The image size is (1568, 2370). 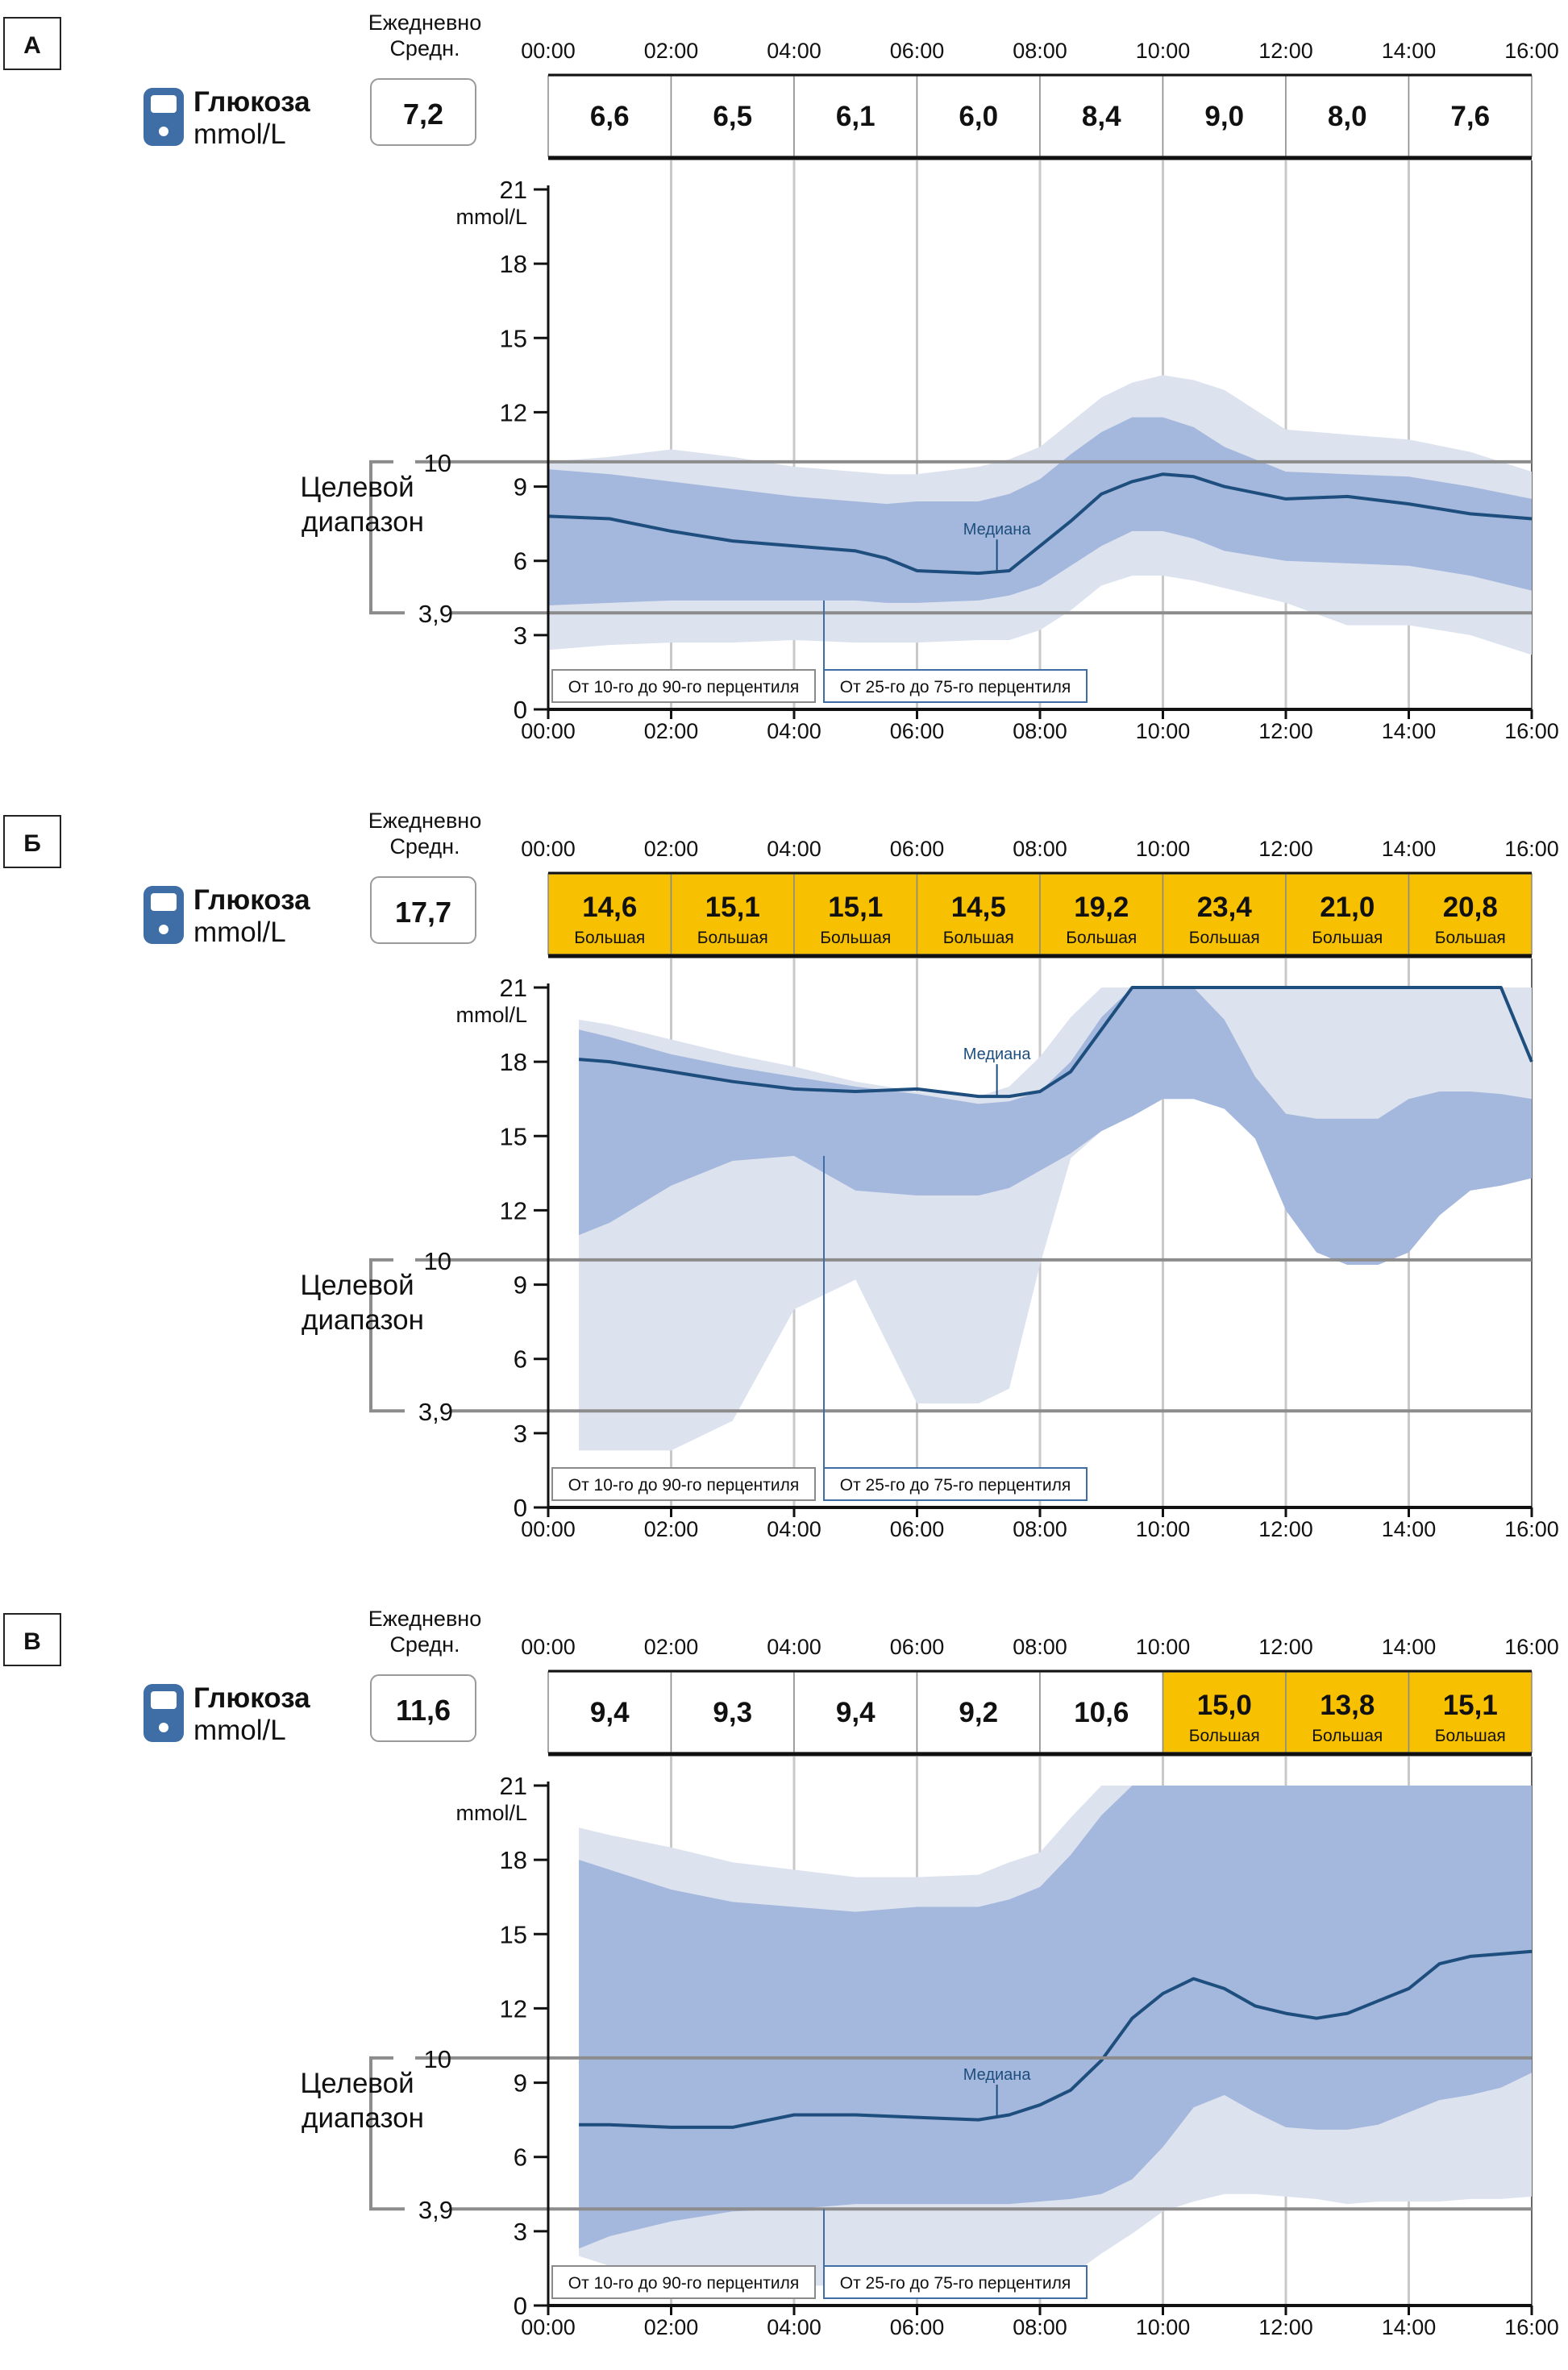 What do you see at coordinates (1470, 116) in the screenshot?
I see `period-value: 7,6` at bounding box center [1470, 116].